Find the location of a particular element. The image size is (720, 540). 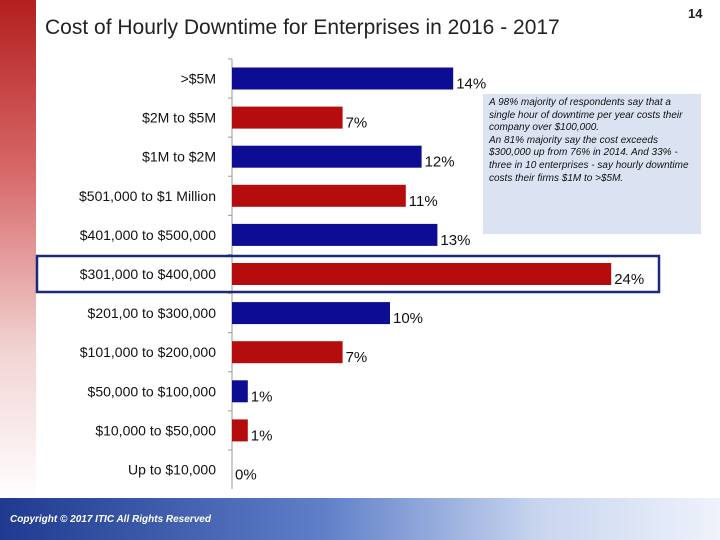

data-label-1: 7% is located at coordinates (357, 123).